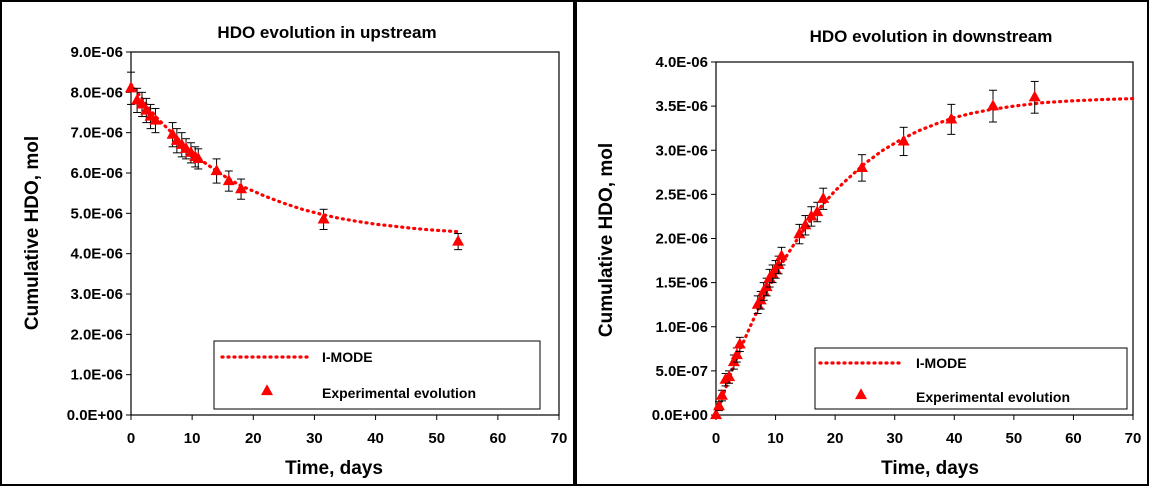 The image size is (1149, 492). Describe the element at coordinates (326, 32) in the screenshot. I see `chart-title: HDO evolution in upstream` at that location.